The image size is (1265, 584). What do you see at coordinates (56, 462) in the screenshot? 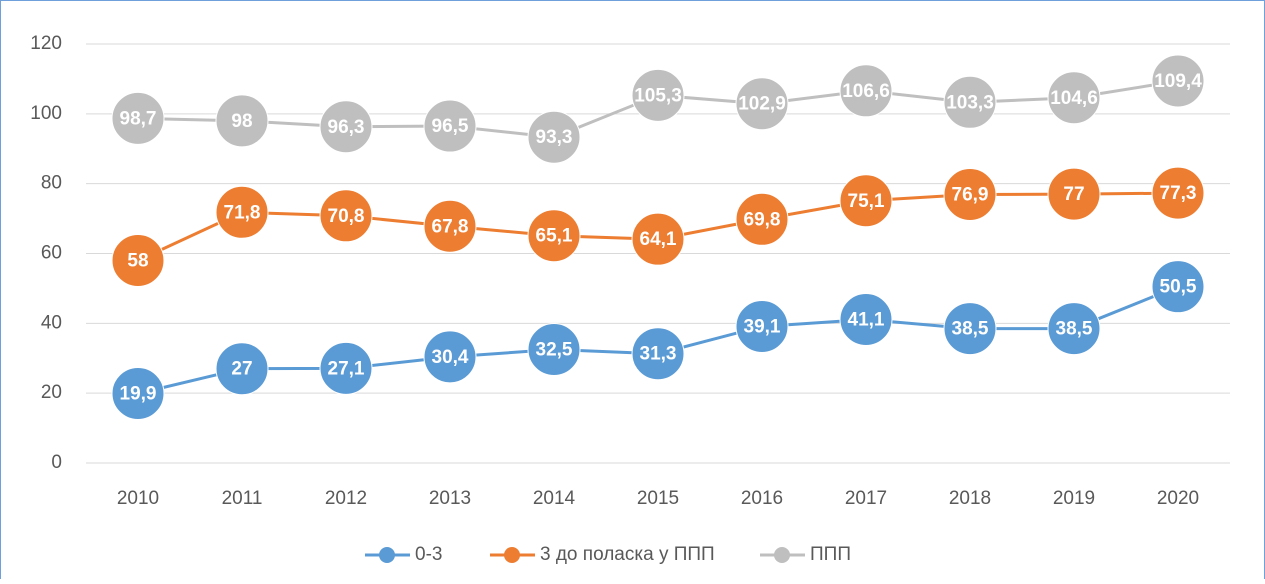
I see `y-tick-label: 0` at bounding box center [56, 462].